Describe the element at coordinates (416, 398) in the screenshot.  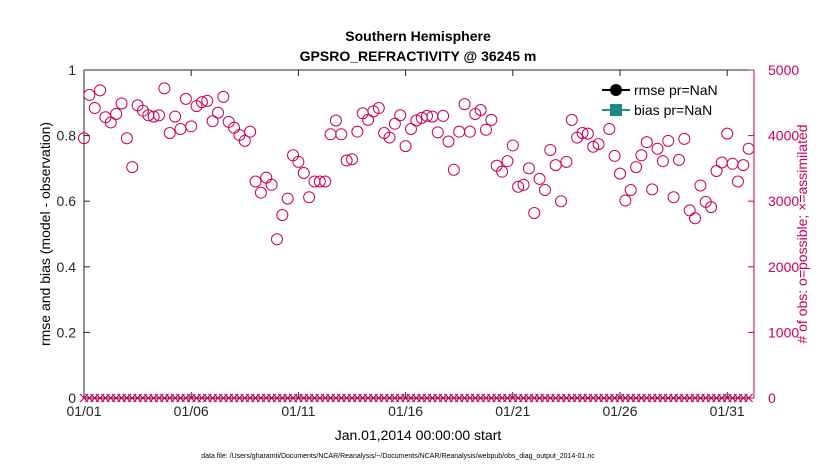
I see `assimilated-markers` at that location.